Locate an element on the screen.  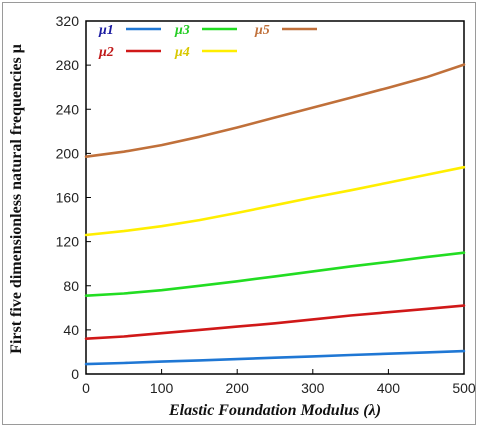
series-line-mu3 is located at coordinates (275, 274).